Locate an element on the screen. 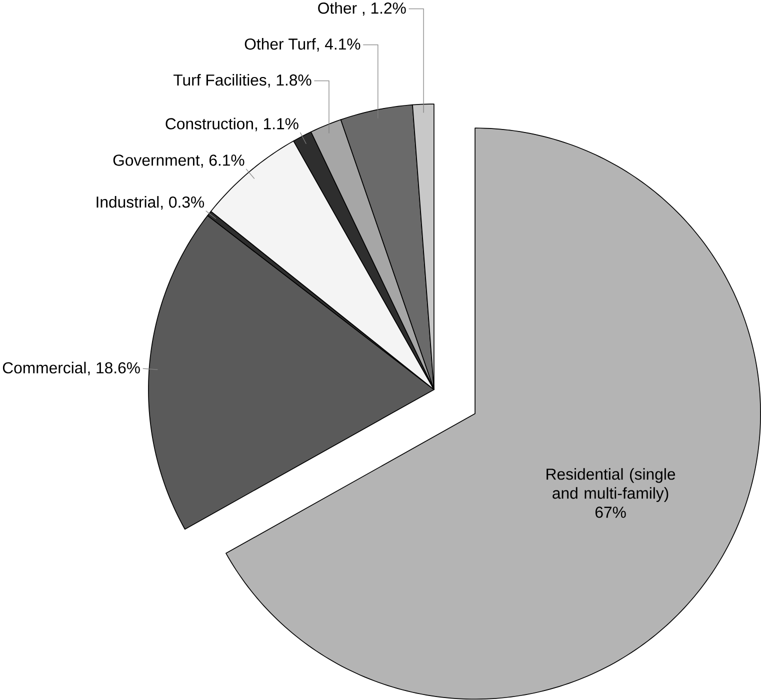 This screenshot has width=761, height=700. slice-label: Industrial, 0.3% is located at coordinates (150, 203).